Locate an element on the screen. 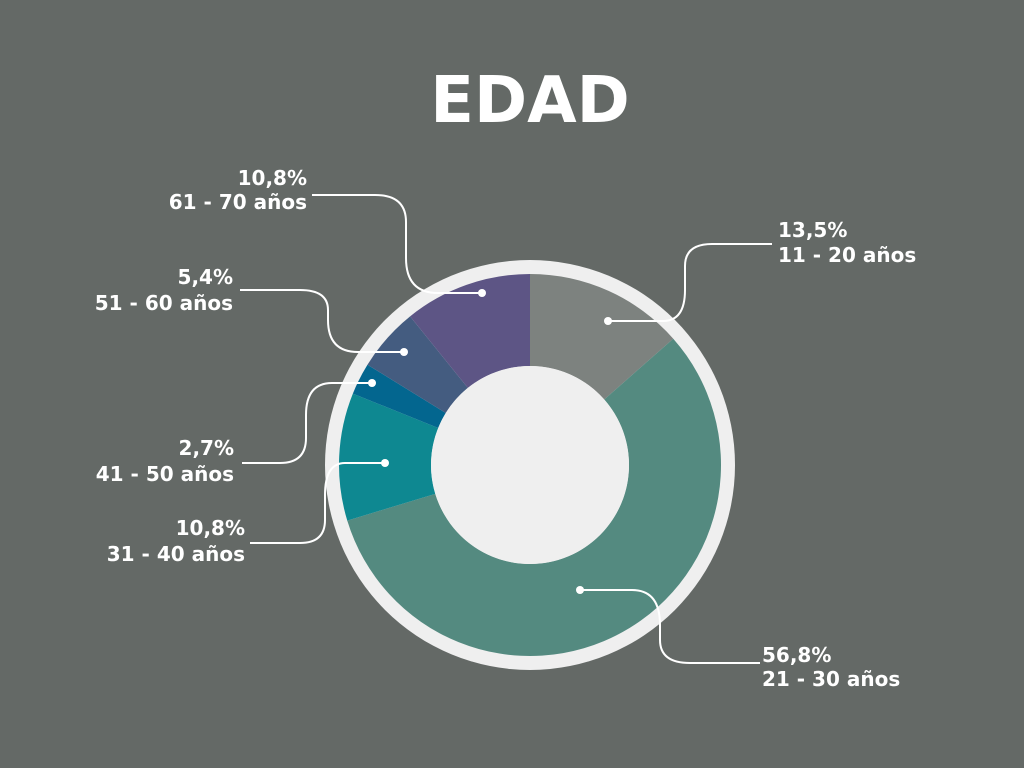 The image size is (1024, 768). slice-percent-label: 56,8% is located at coordinates (796, 655).